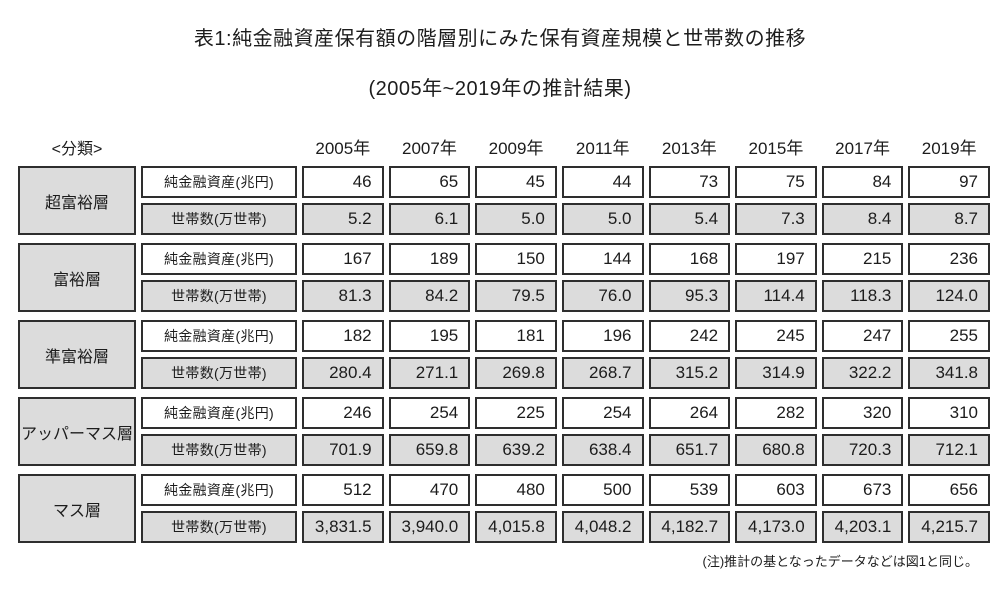 This screenshot has height=611, width=1000. Describe the element at coordinates (77, 354) in the screenshot. I see `category-cell: 準富裕層` at that location.